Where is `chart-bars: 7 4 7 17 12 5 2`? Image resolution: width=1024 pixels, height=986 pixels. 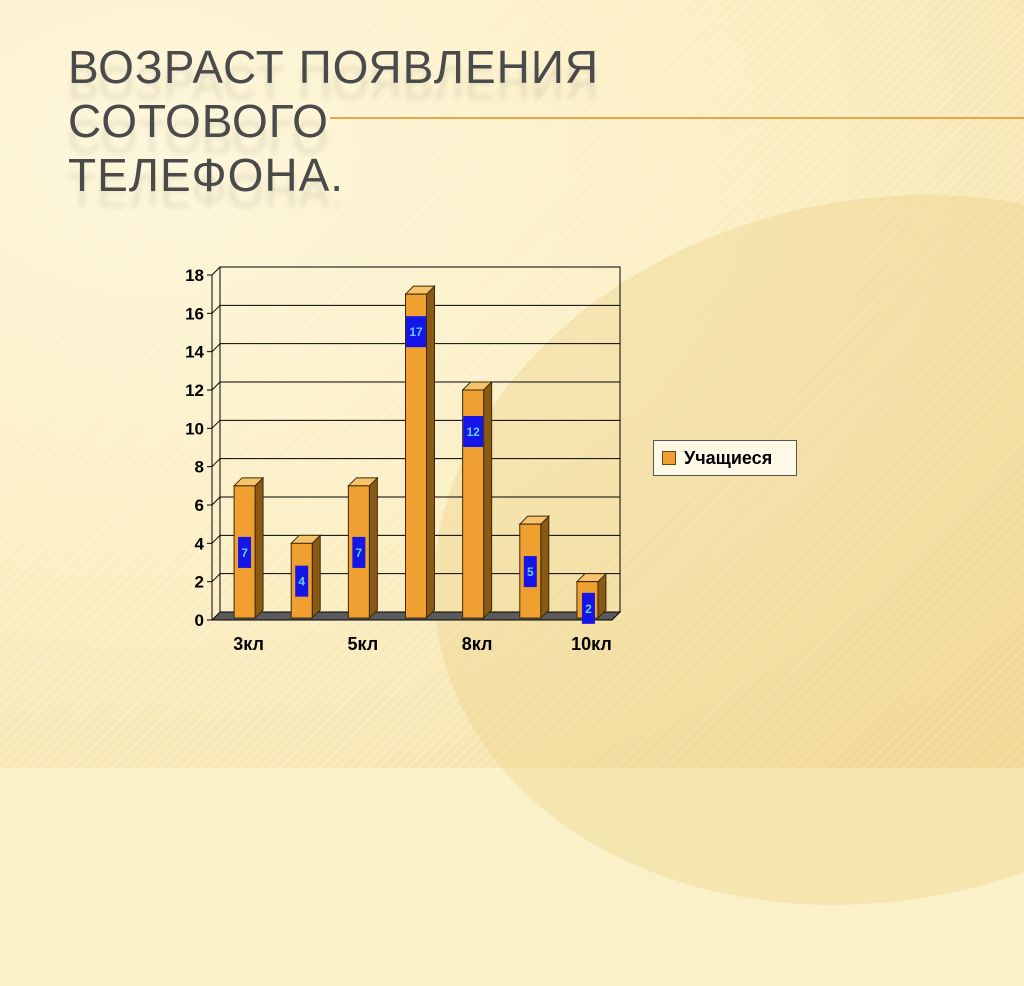 chart-bars: 7 4 7 17 12 5 2 is located at coordinates (420, 454).